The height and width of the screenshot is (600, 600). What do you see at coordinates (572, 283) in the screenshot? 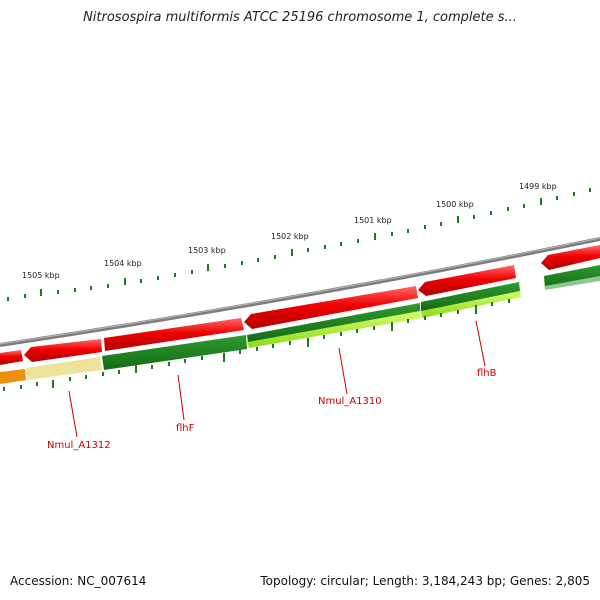
I see `reverse-gene-edge` at bounding box center [572, 283].